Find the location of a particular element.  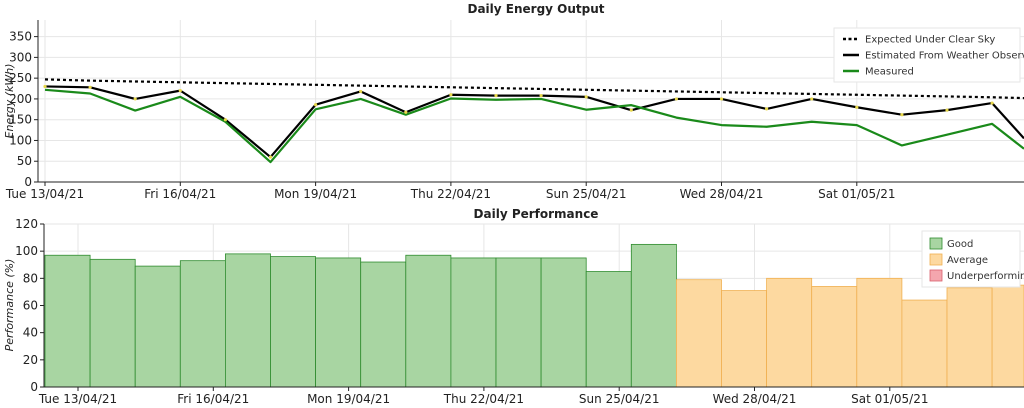

bottom-x-tick-label: Tue 13/04/21 is located at coordinates (77, 399).